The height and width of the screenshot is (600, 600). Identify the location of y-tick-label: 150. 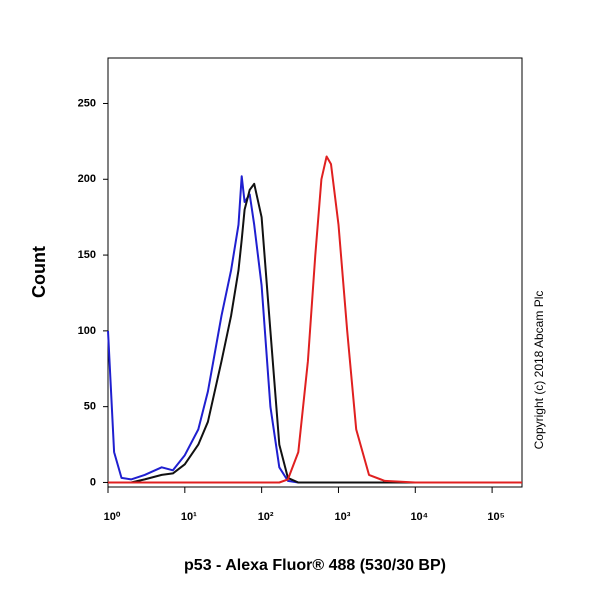
(87, 255).